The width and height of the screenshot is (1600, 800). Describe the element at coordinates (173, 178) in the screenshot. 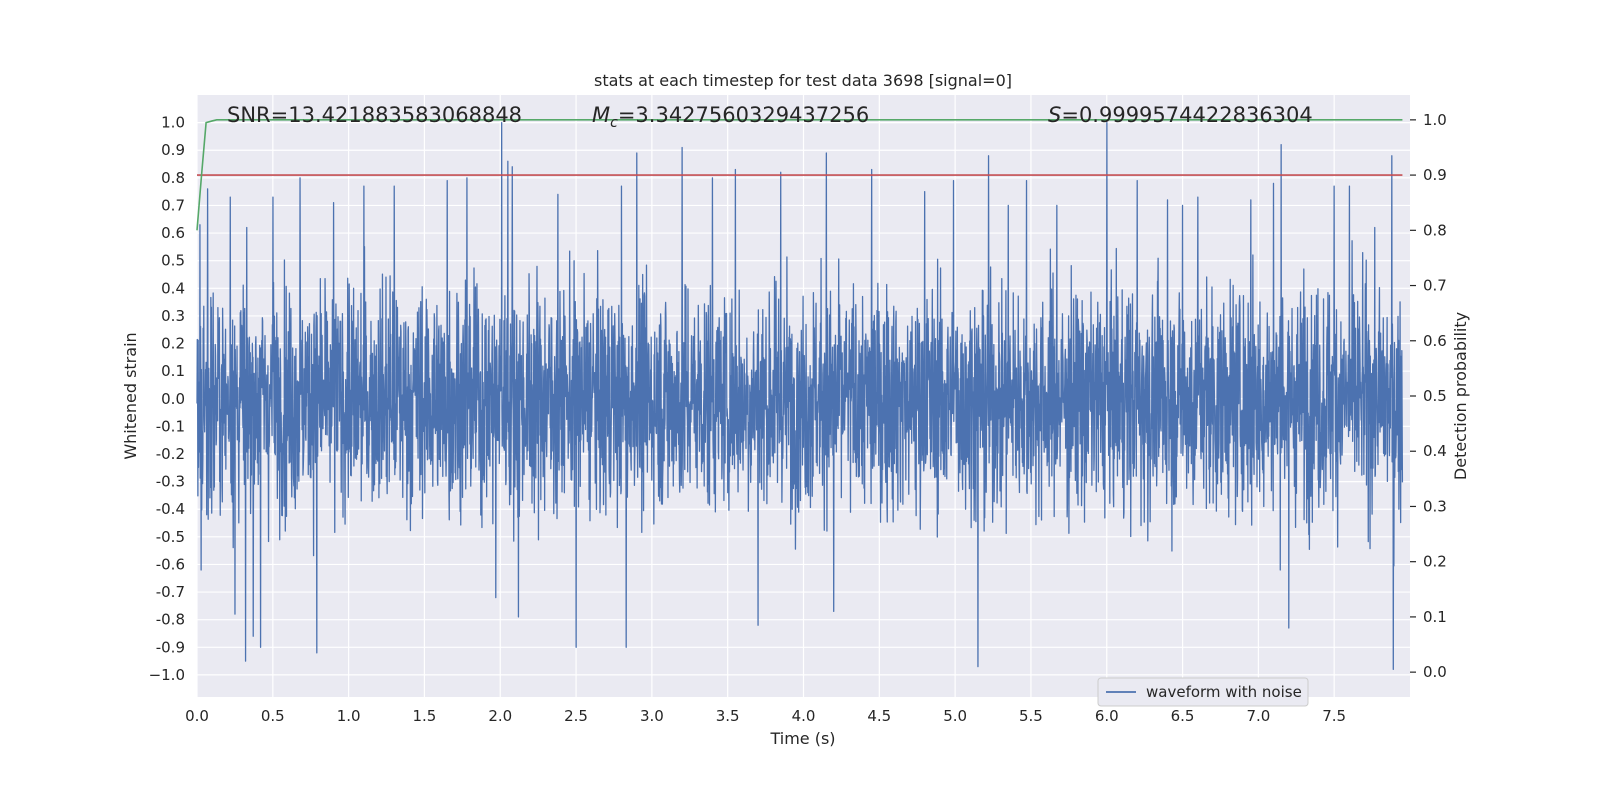

I see `y-tick-label: 0.8` at that location.